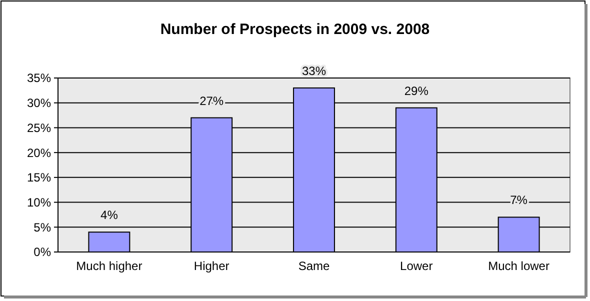 This screenshot has height=301, width=590. I want to click on bar, so click(109, 242).